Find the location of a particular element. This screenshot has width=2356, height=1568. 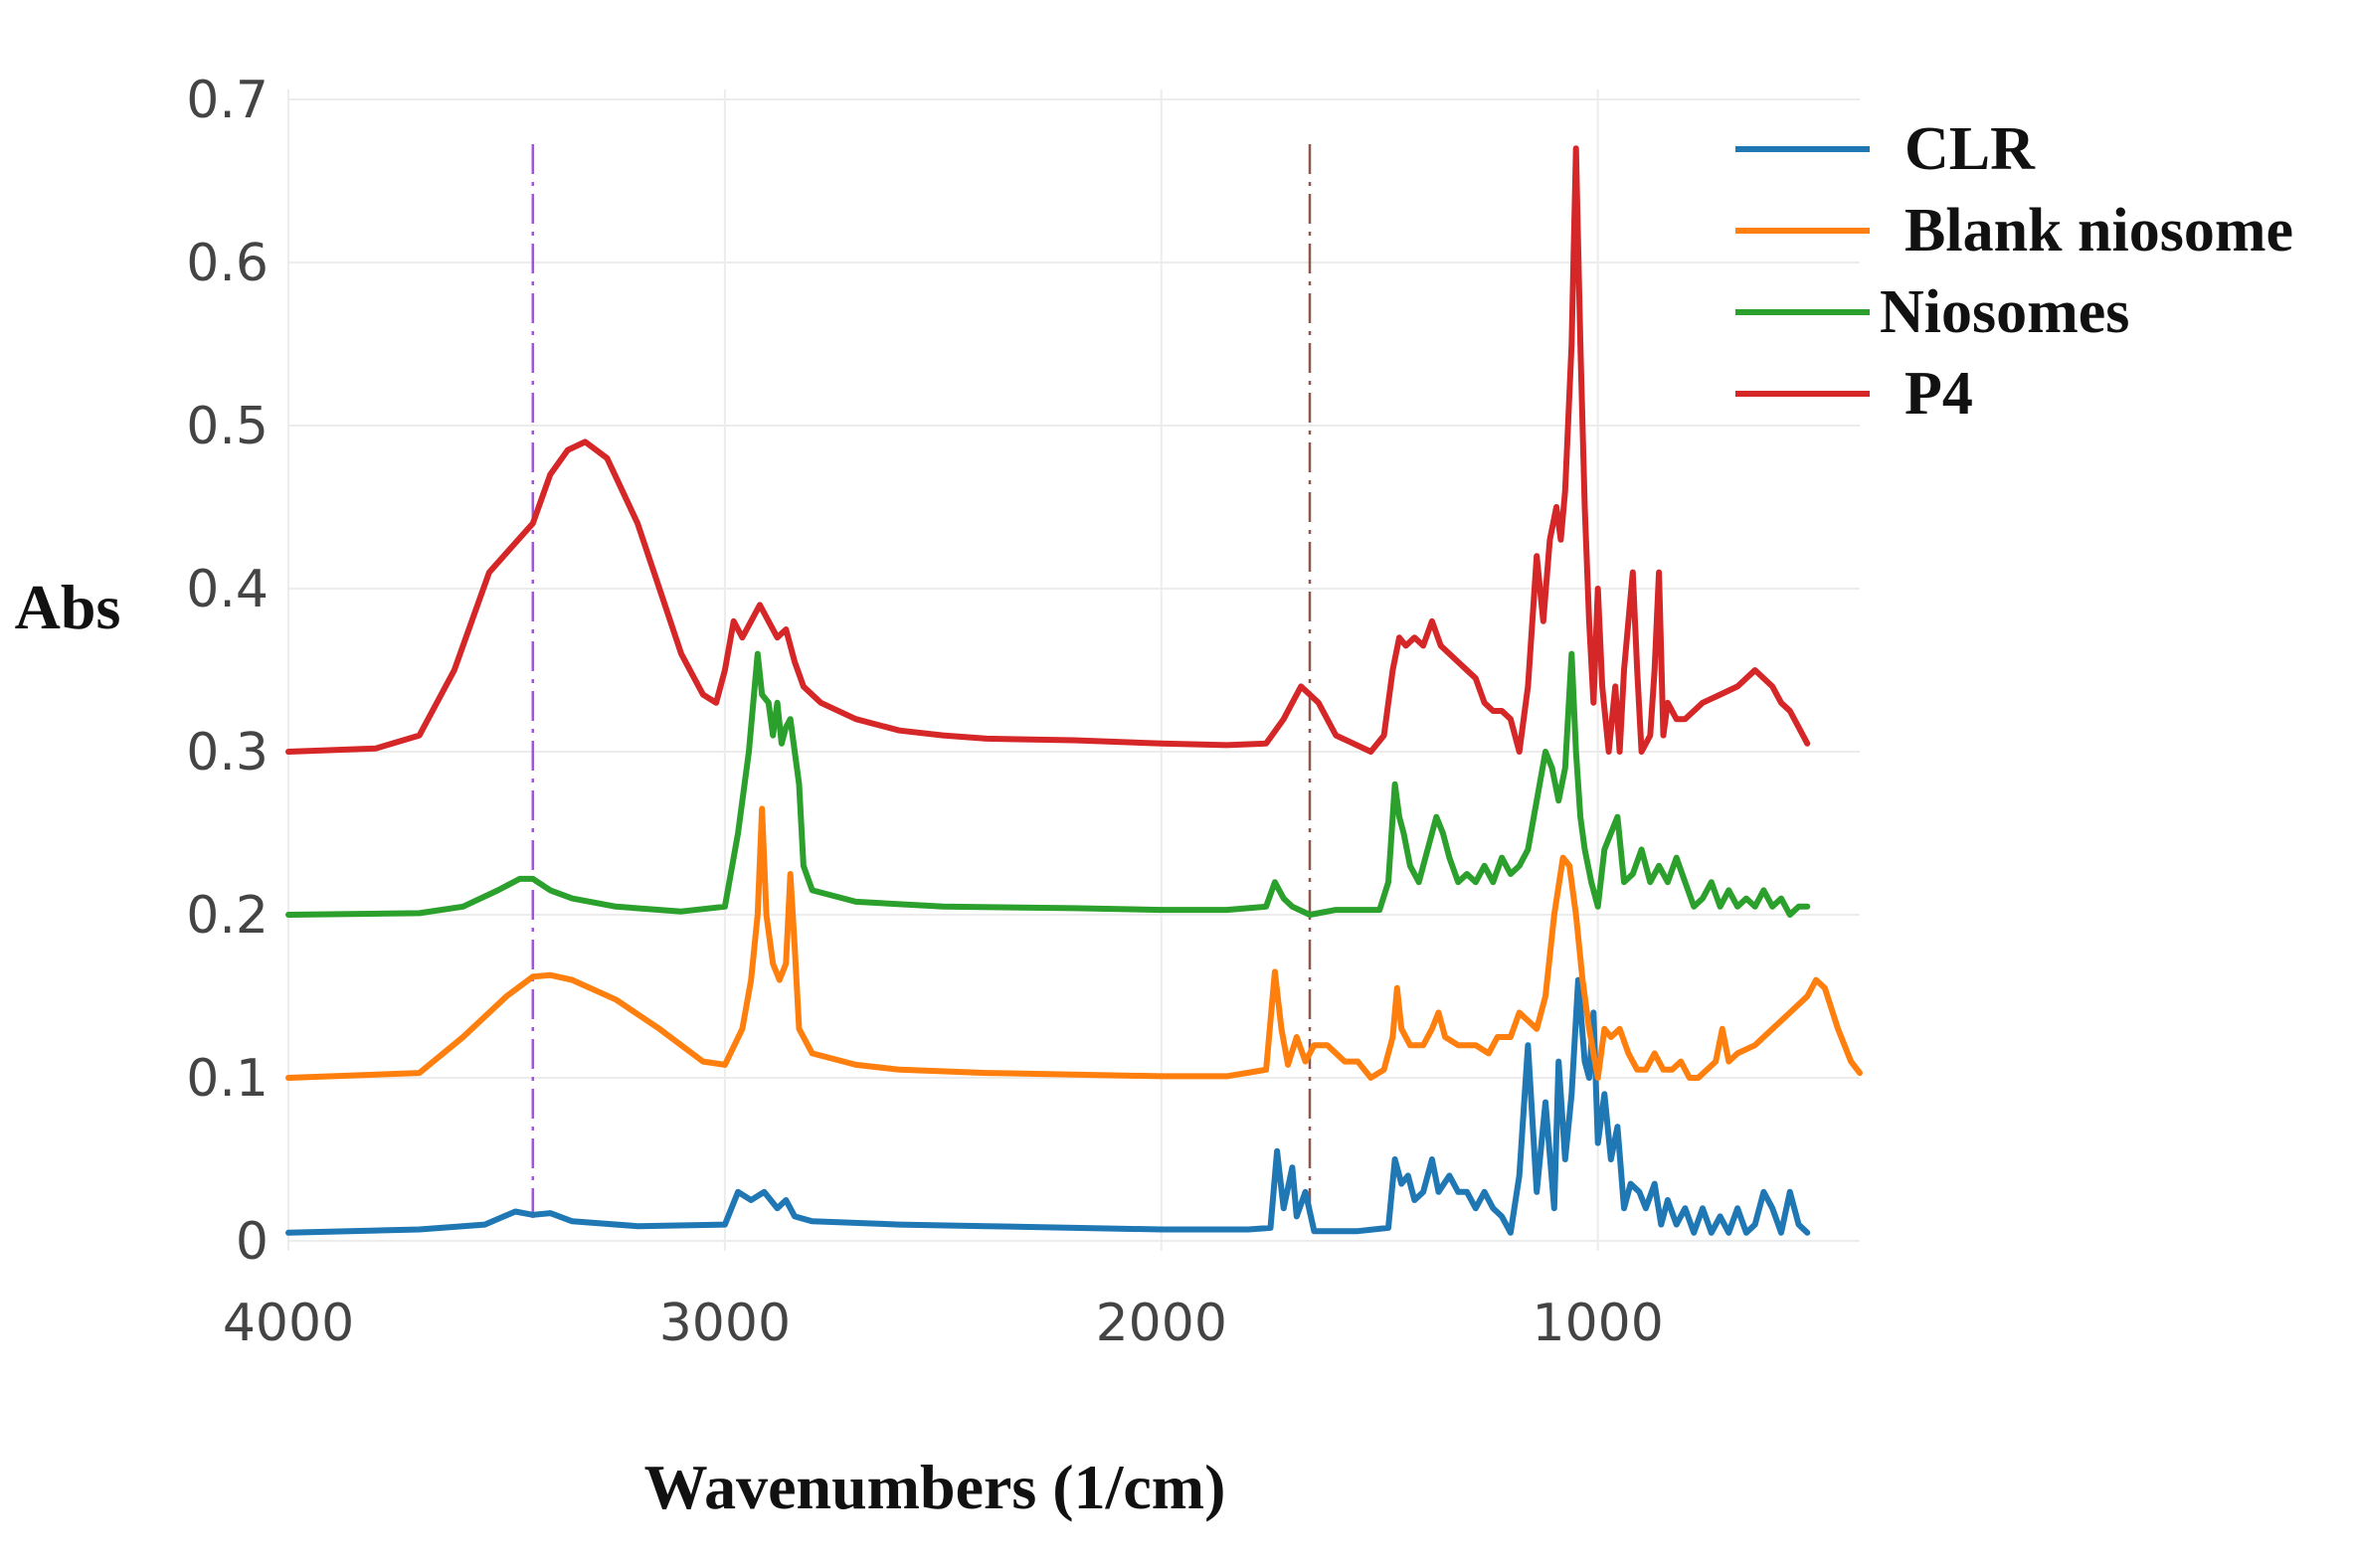

legend-label: Blank niosome is located at coordinates (2098, 230).